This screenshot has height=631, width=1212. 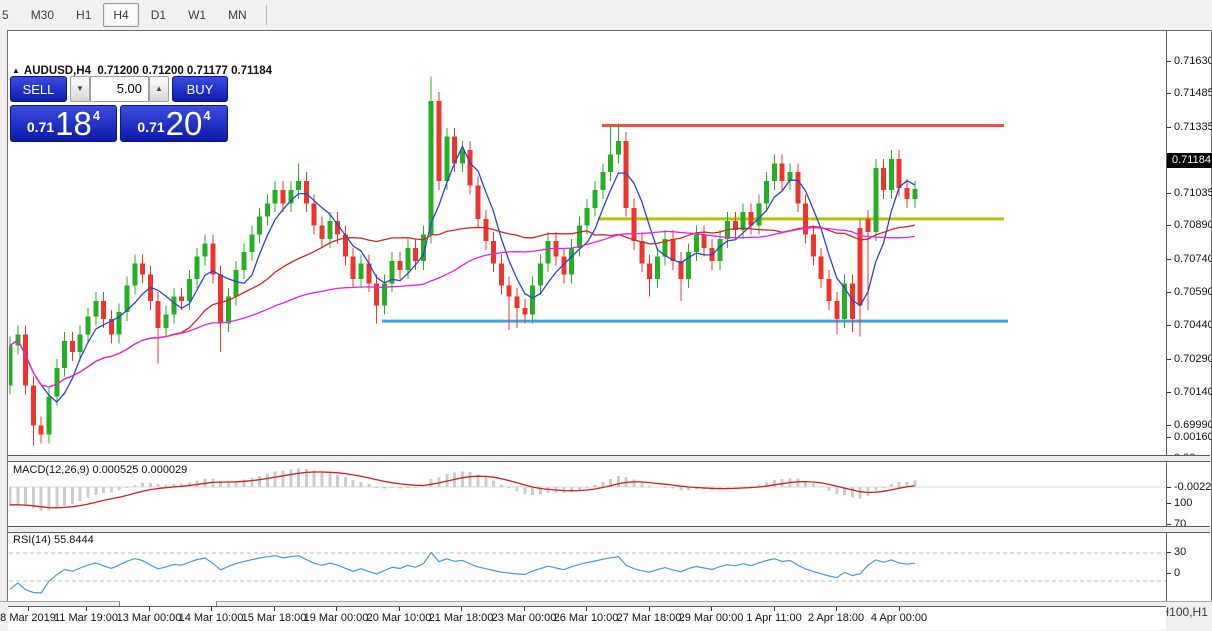 I want to click on timeframe-button-h1: H1, so click(x=84, y=14).